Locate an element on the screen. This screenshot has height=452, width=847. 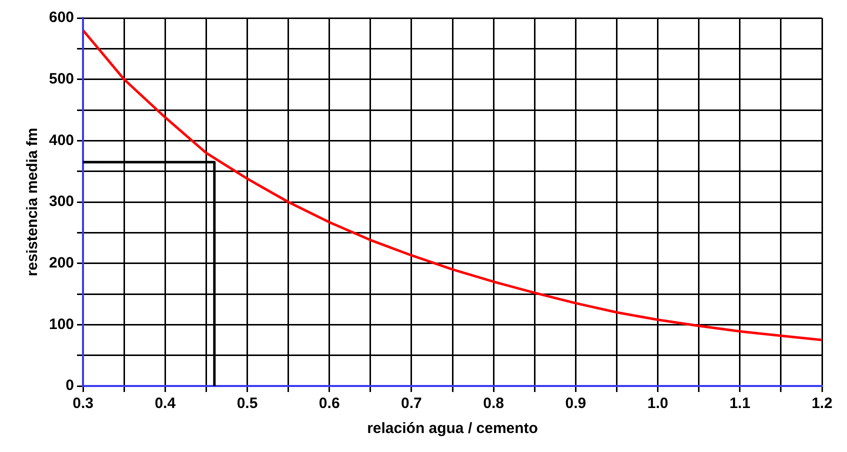
x-tick-label: 1.1 is located at coordinates (739, 403).